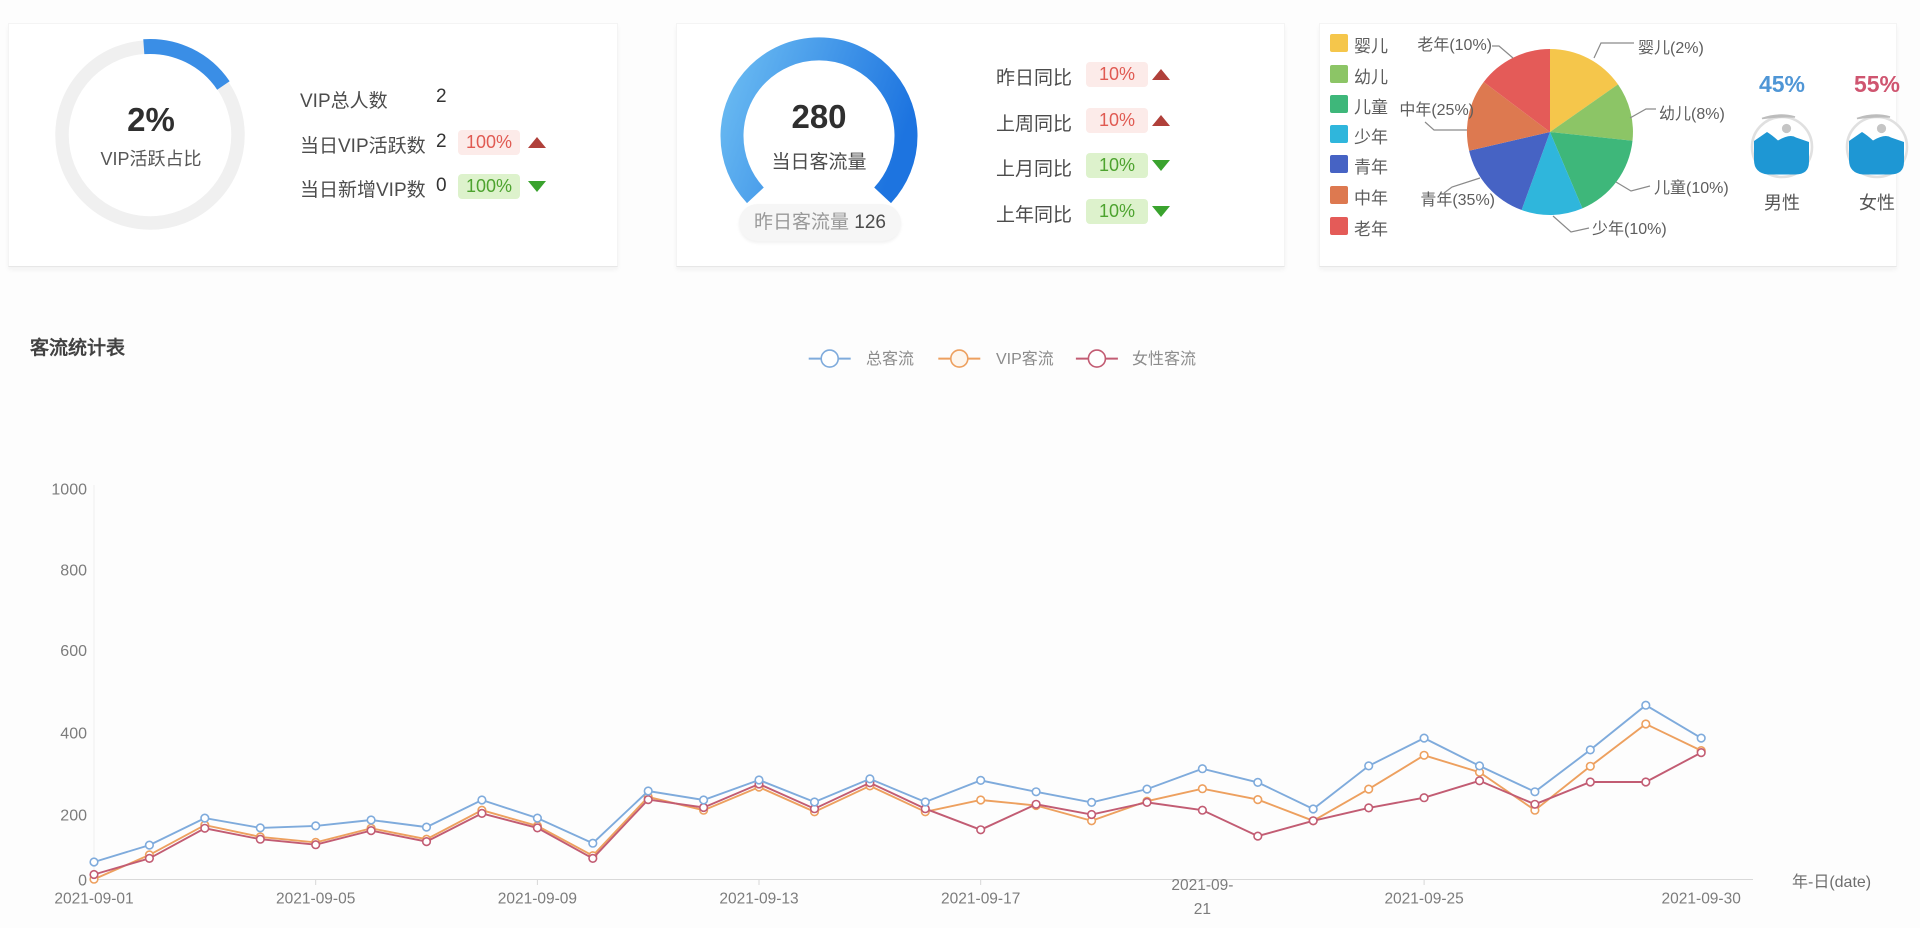 Image resolution: width=1920 pixels, height=928 pixels. I want to click on svg-text: 青年(35%), so click(1457, 200).